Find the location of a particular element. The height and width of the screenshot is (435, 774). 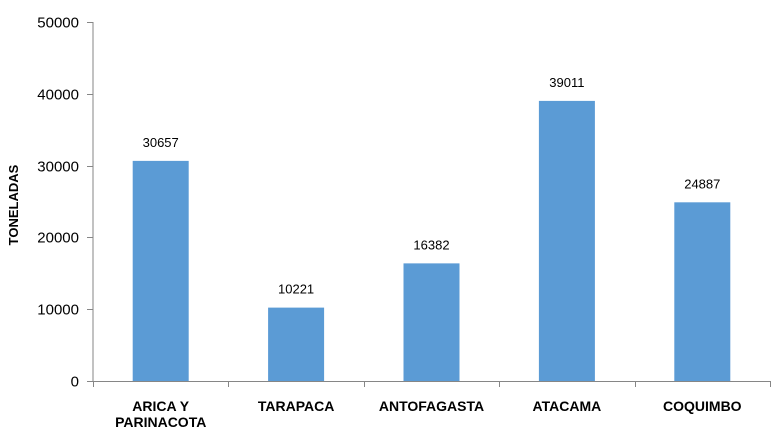

data-label: 39011 is located at coordinates (566, 82).